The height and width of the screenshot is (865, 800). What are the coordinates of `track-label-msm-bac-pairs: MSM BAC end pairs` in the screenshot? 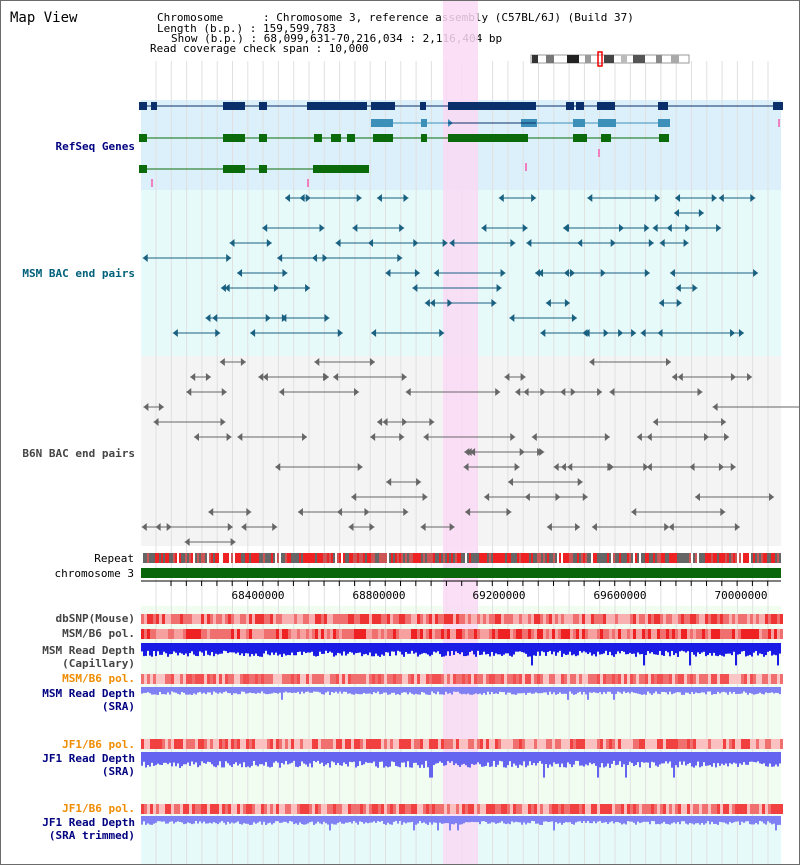 It's located at (78, 273).